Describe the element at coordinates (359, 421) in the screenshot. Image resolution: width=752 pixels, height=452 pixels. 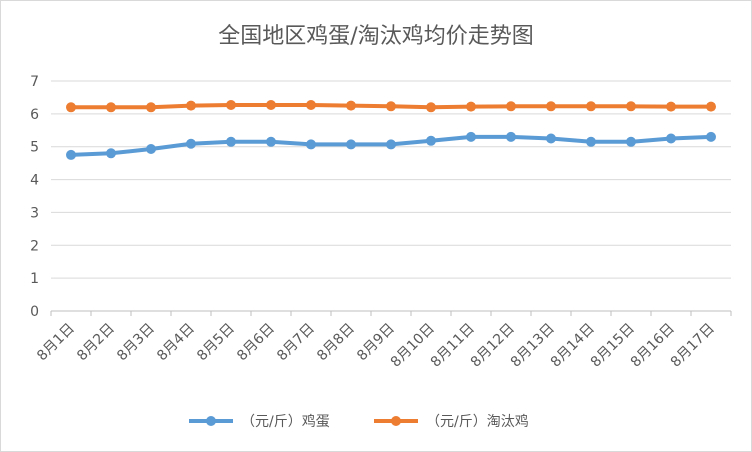
I see `legend: （元/斤）鸡蛋 （元/斤）淘汰鸡` at that location.